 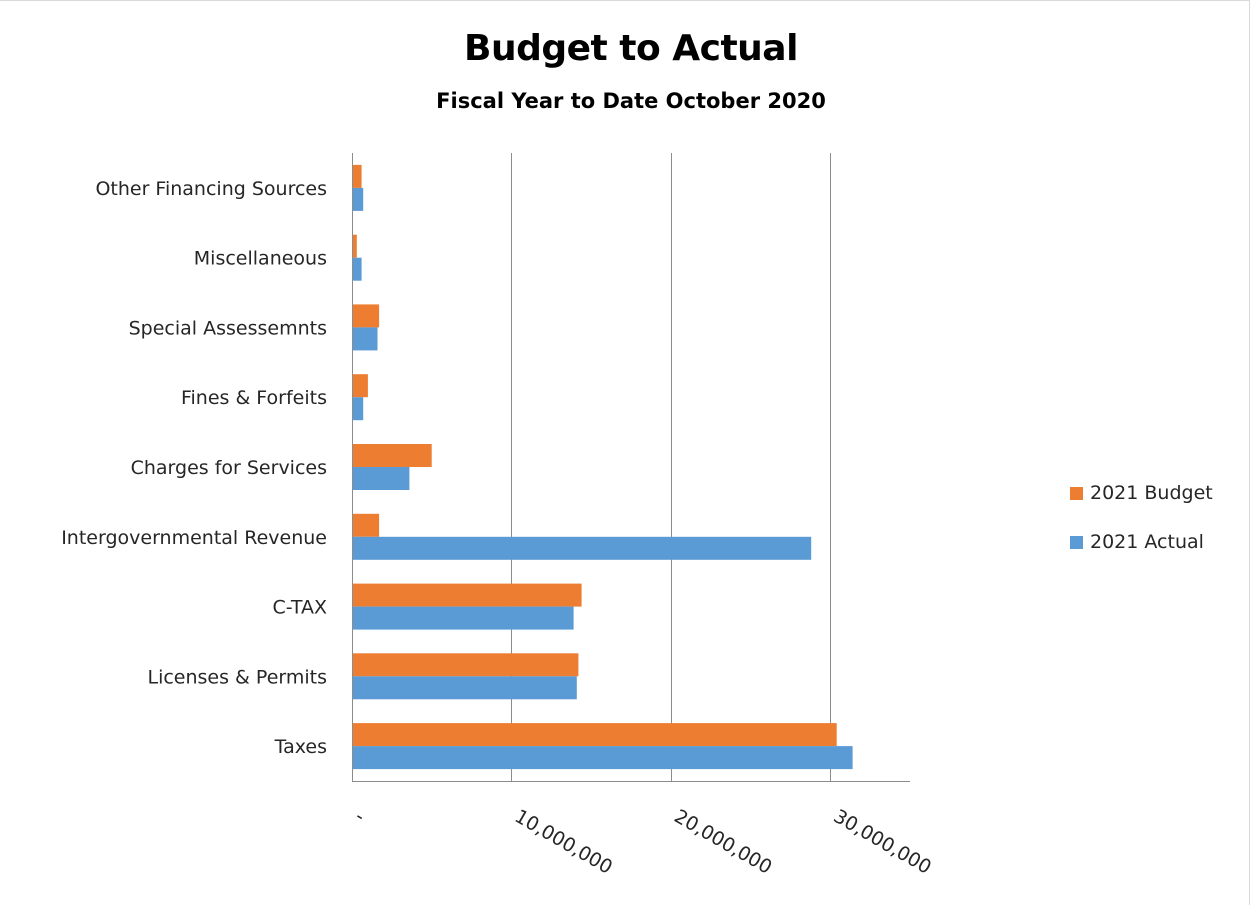 What do you see at coordinates (228, 328) in the screenshot?
I see `category-label-6: Special Assessemnts` at bounding box center [228, 328].